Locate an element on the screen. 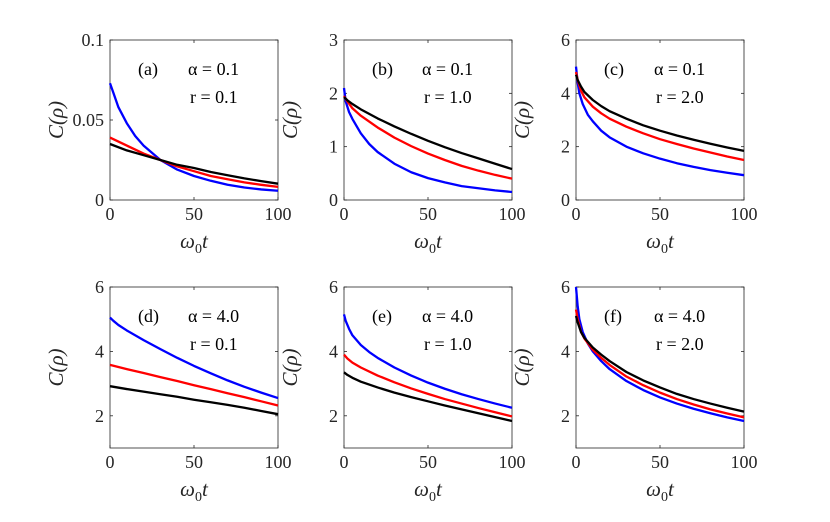 The image size is (830, 522). panel-e: 0 50 100 2 4 6 ω0t C(ρ) (e) α = 4.0 r = 1.0 is located at coordinates (402, 391).